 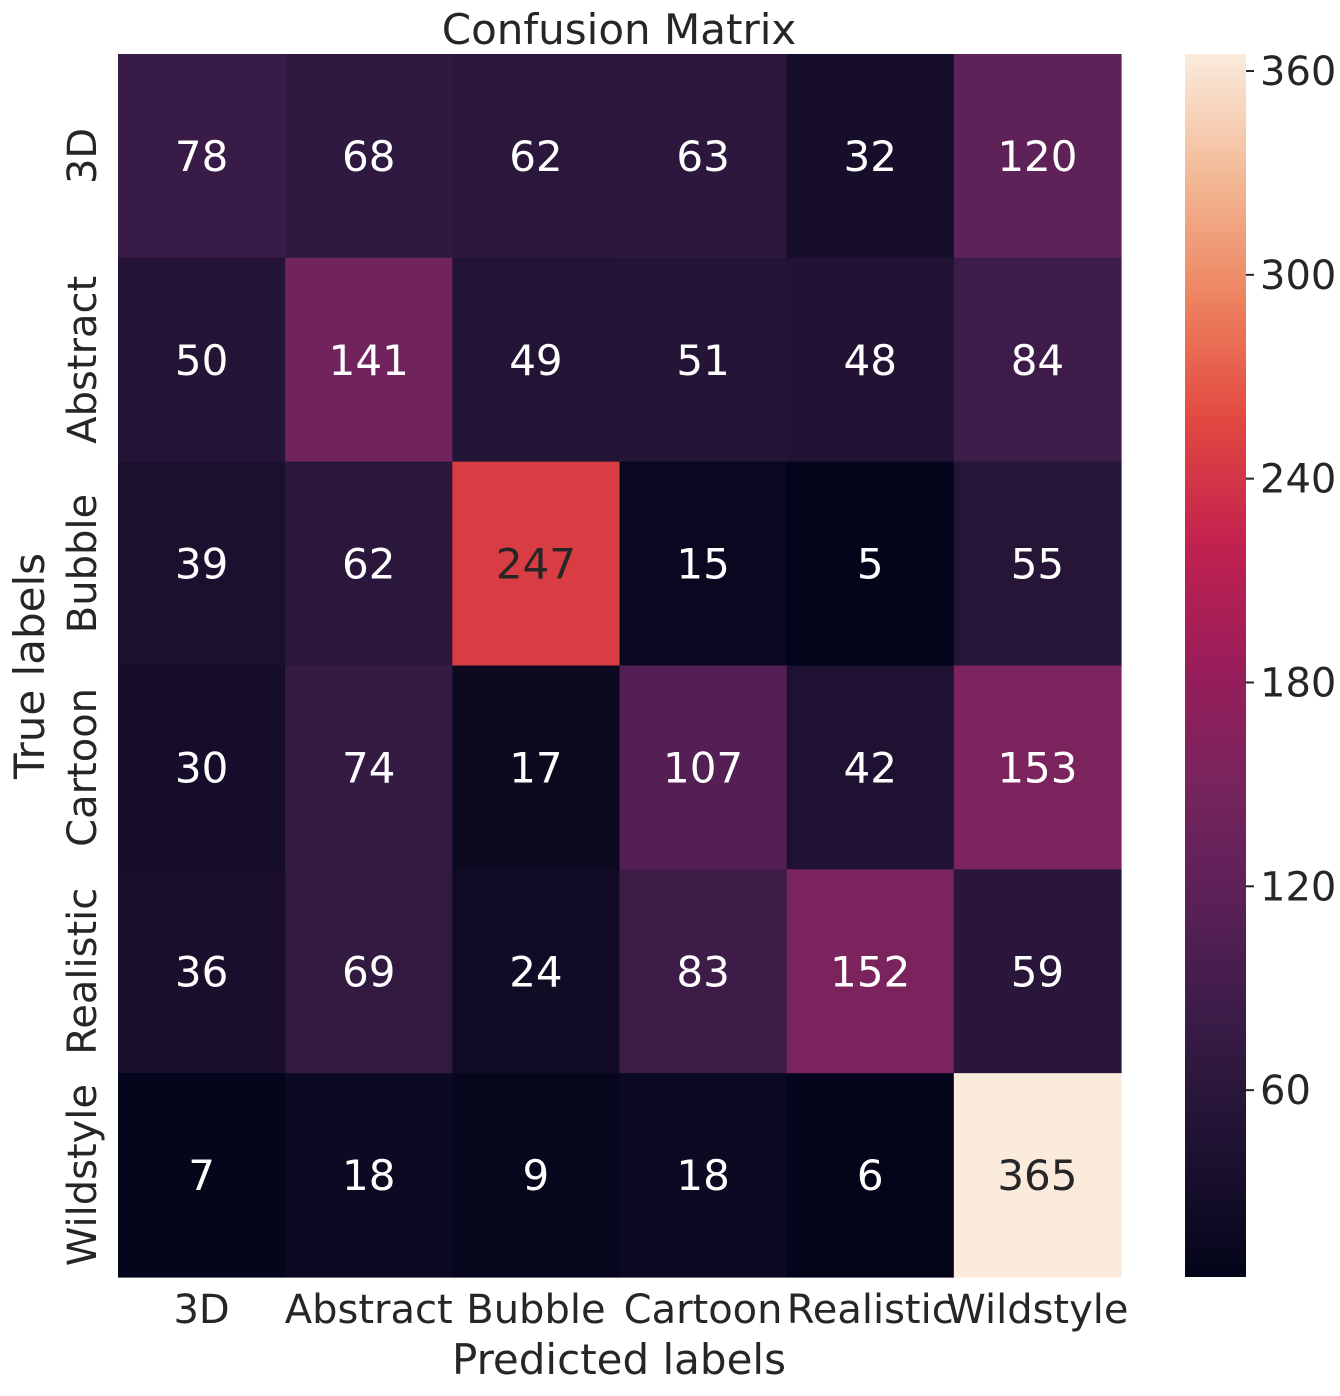 I want to click on colorbar-tick-label: 300, so click(x=1298, y=276).